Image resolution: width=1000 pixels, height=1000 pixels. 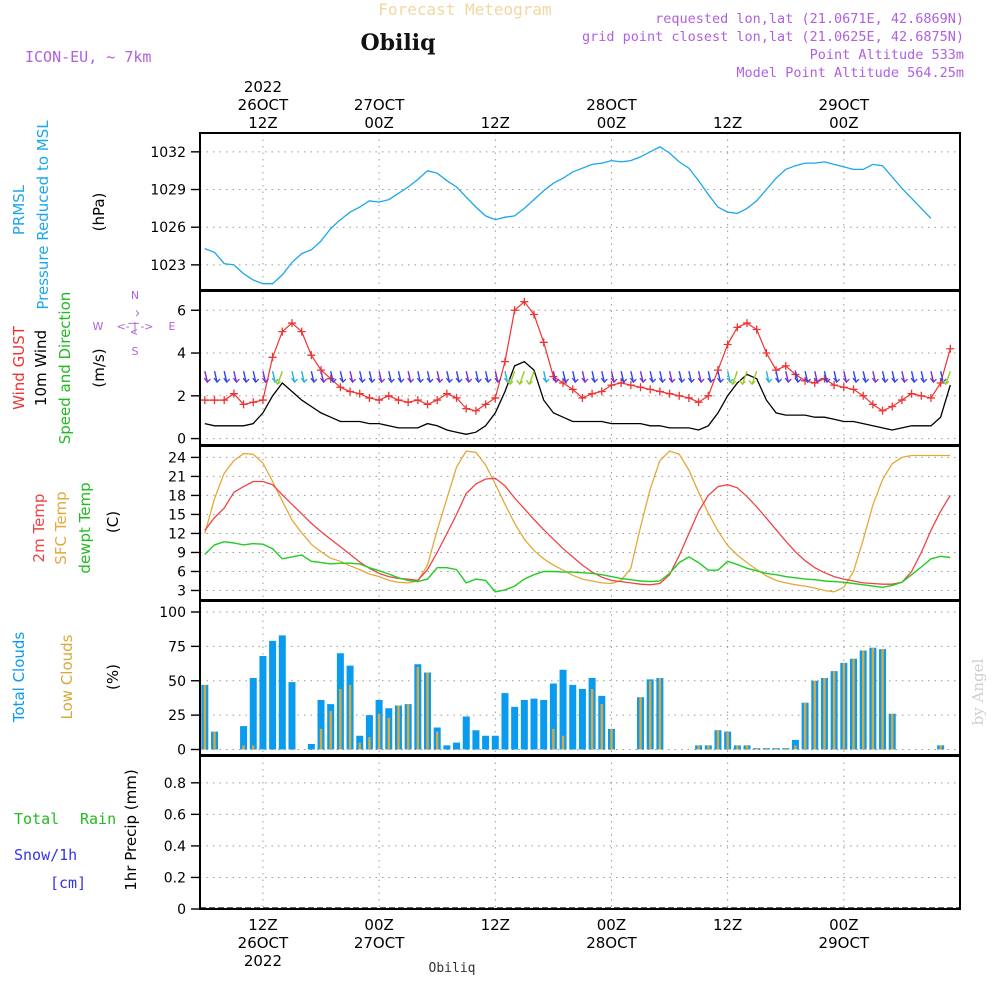 I want to click on wind10-line, so click(x=577, y=397).